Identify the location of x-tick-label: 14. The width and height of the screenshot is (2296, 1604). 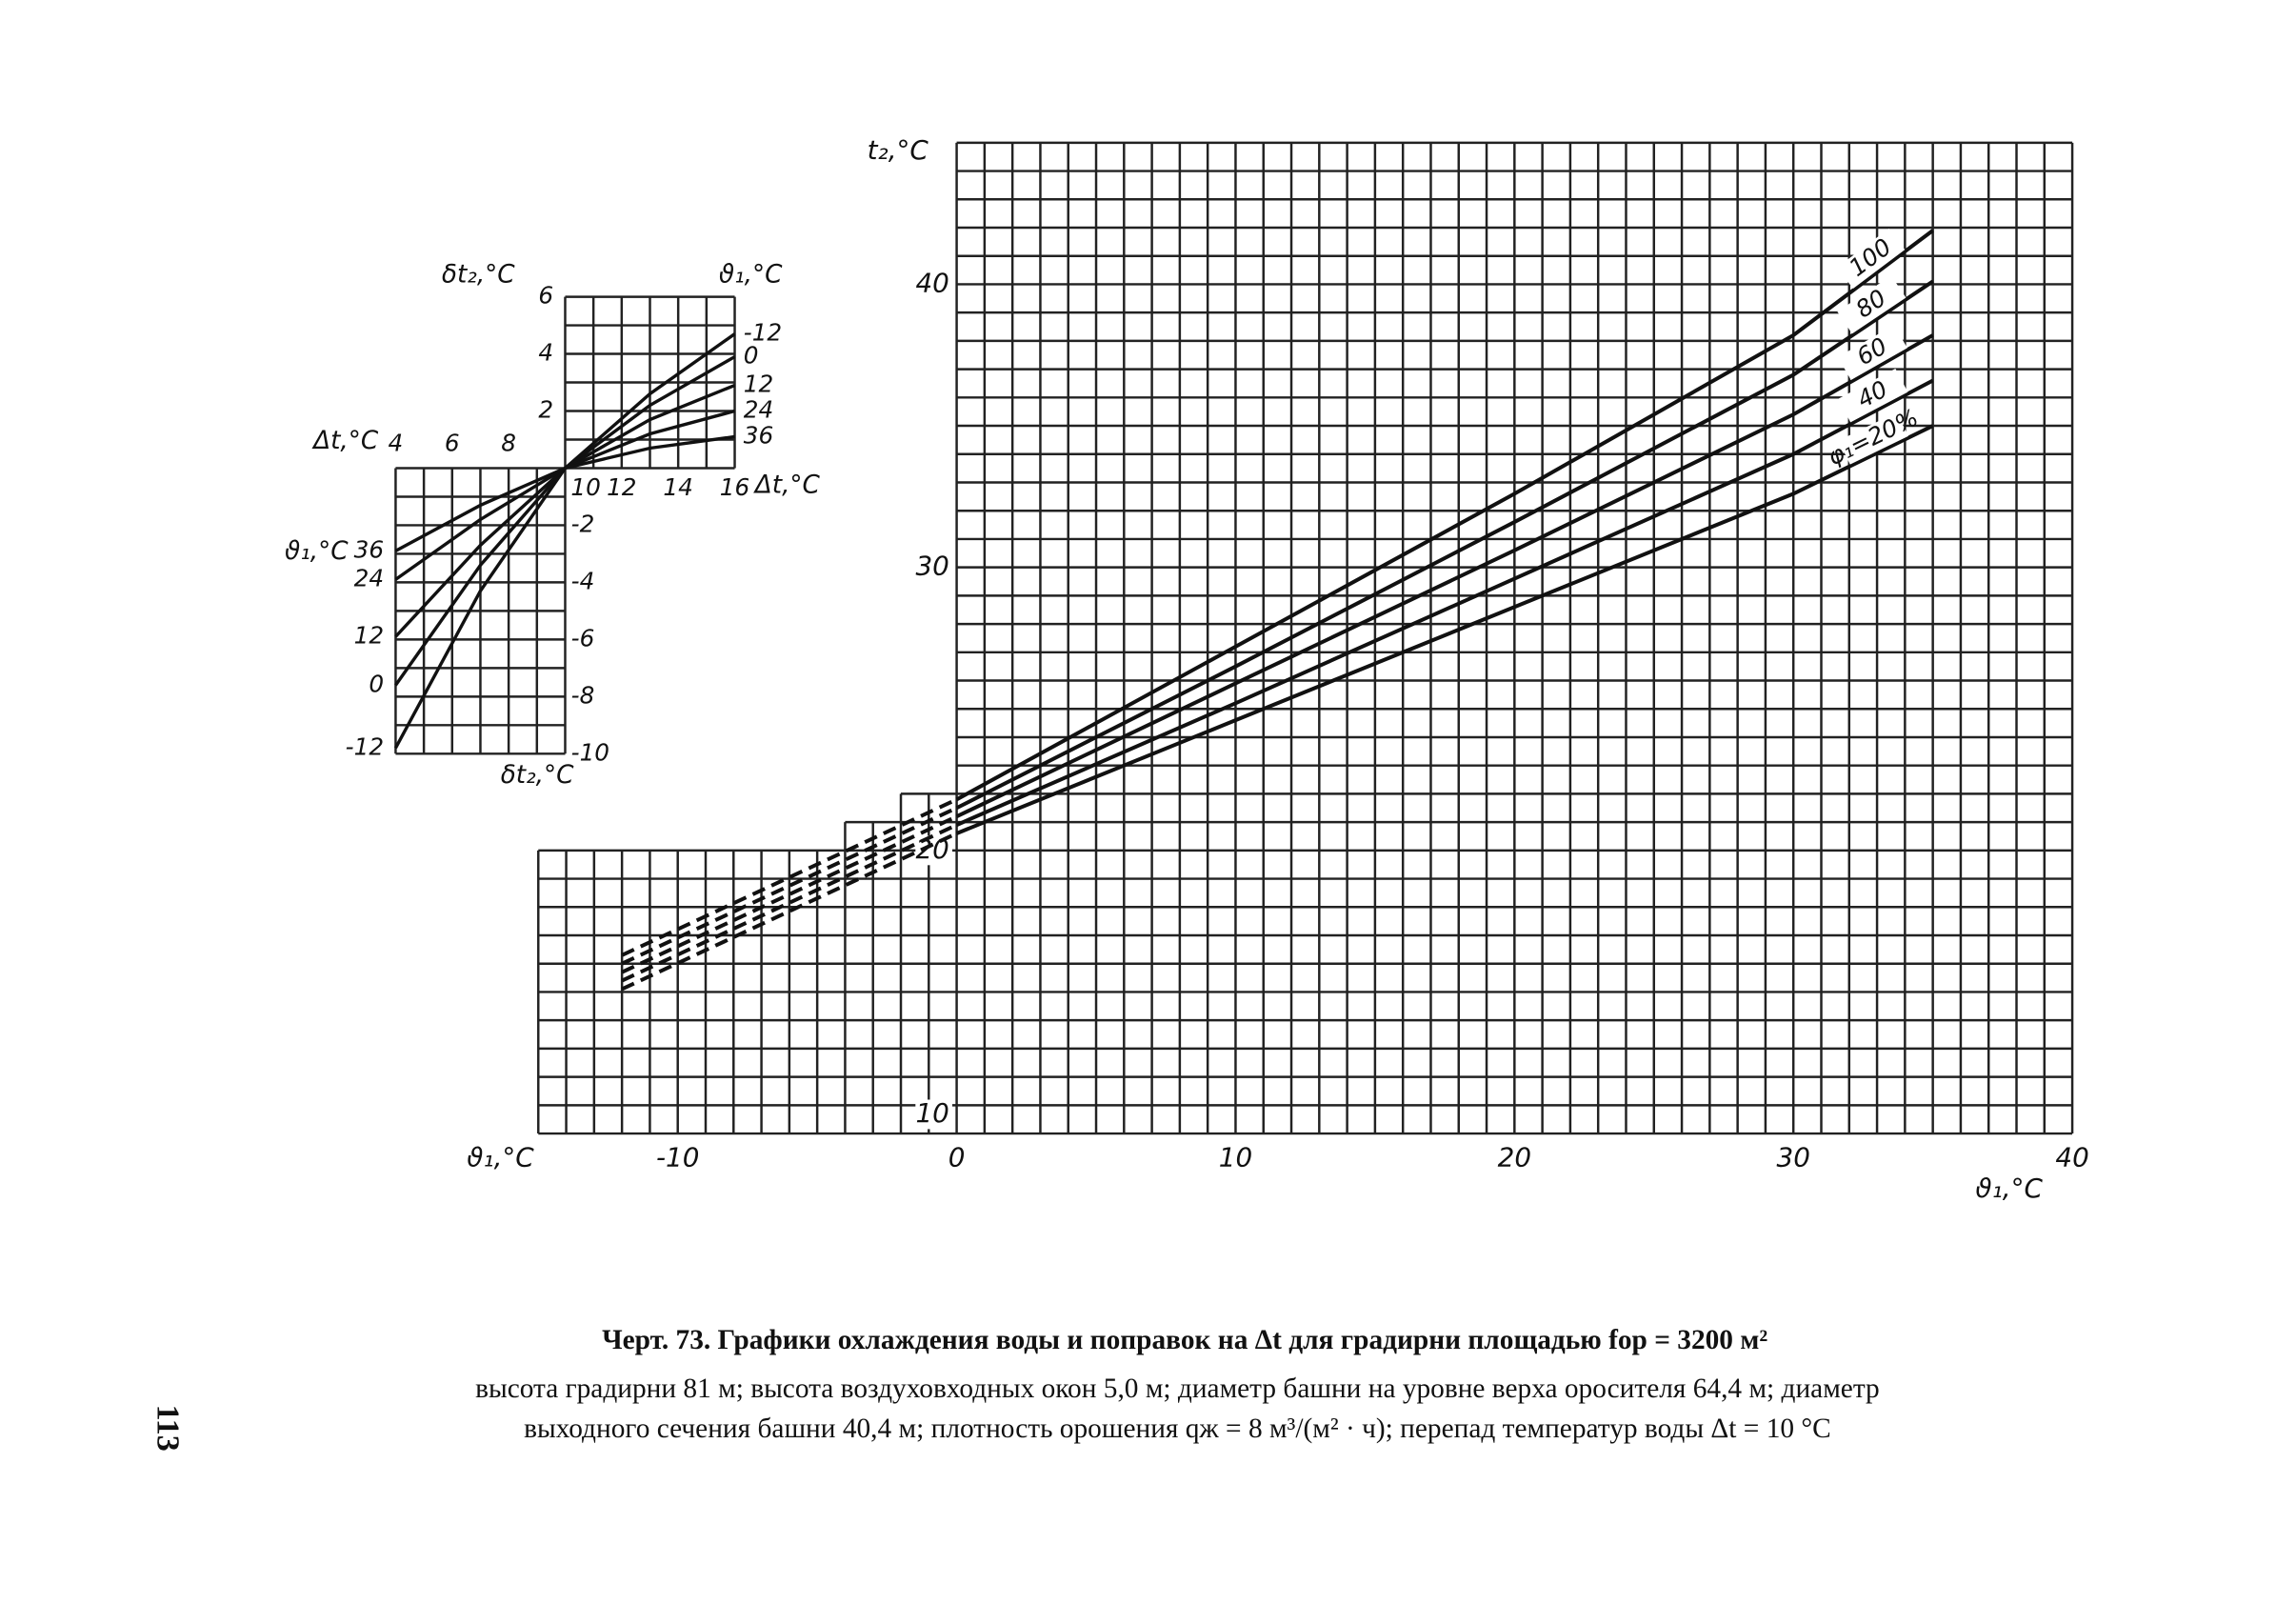
(677, 487).